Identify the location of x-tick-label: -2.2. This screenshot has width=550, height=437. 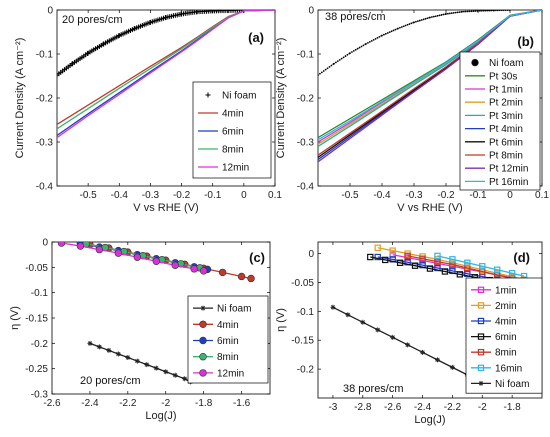
(128, 403).